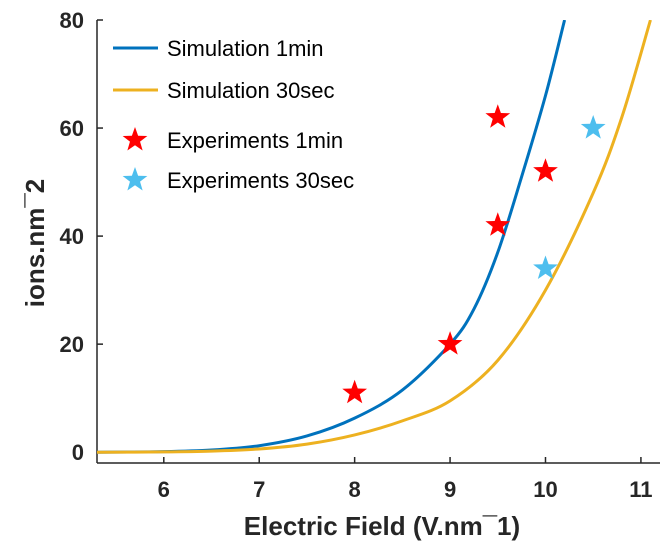 Image resolution: width=662 pixels, height=547 pixels. I want to click on x-tick-label: 8, so click(355, 489).